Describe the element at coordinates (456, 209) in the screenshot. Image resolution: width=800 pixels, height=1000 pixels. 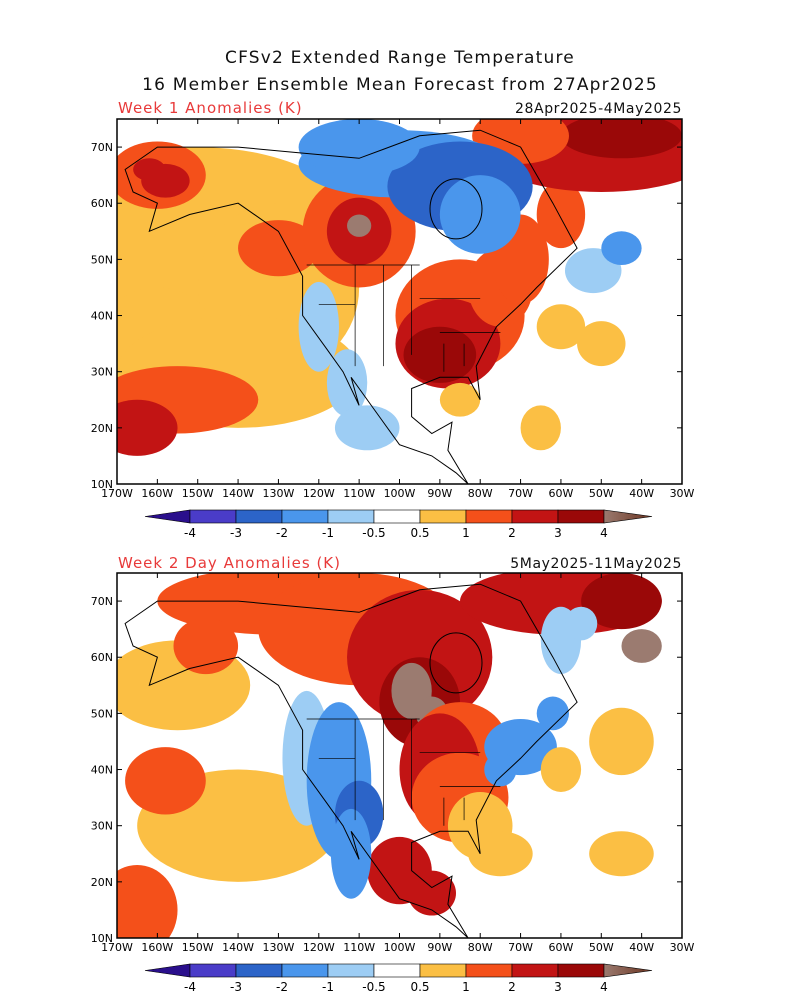
I see `hudson-bay-outline` at that location.